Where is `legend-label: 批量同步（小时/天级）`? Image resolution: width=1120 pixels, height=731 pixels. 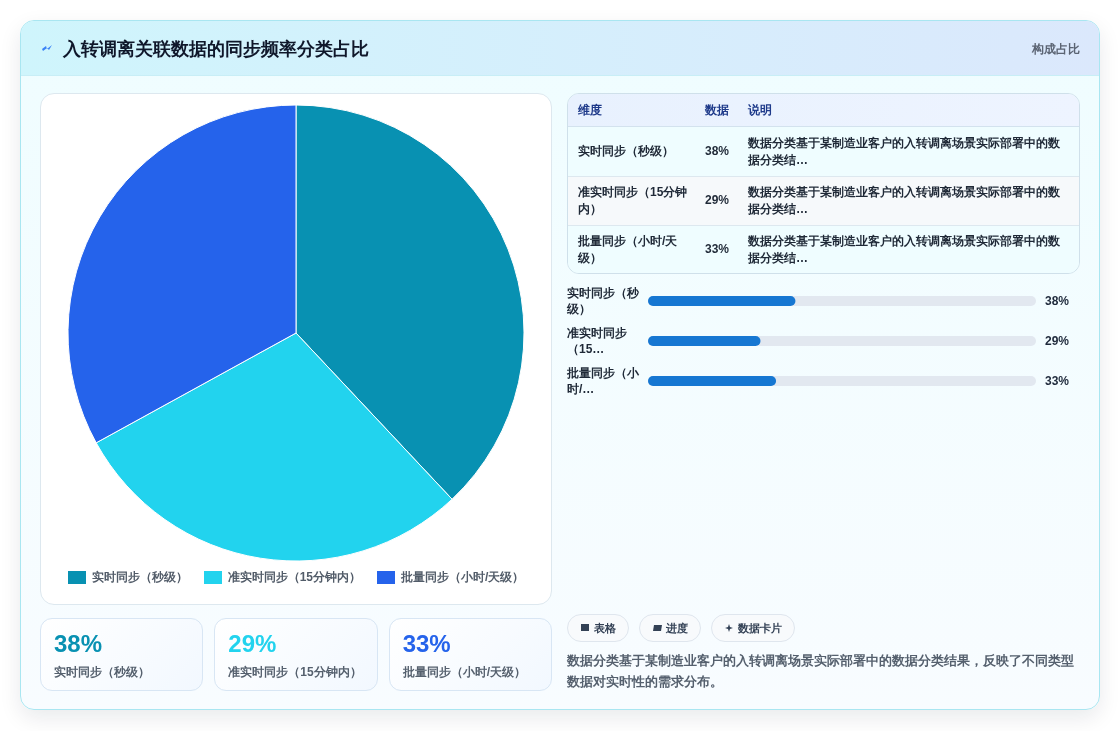
legend-label: 批量同步（小时/天级） is located at coordinates (463, 577).